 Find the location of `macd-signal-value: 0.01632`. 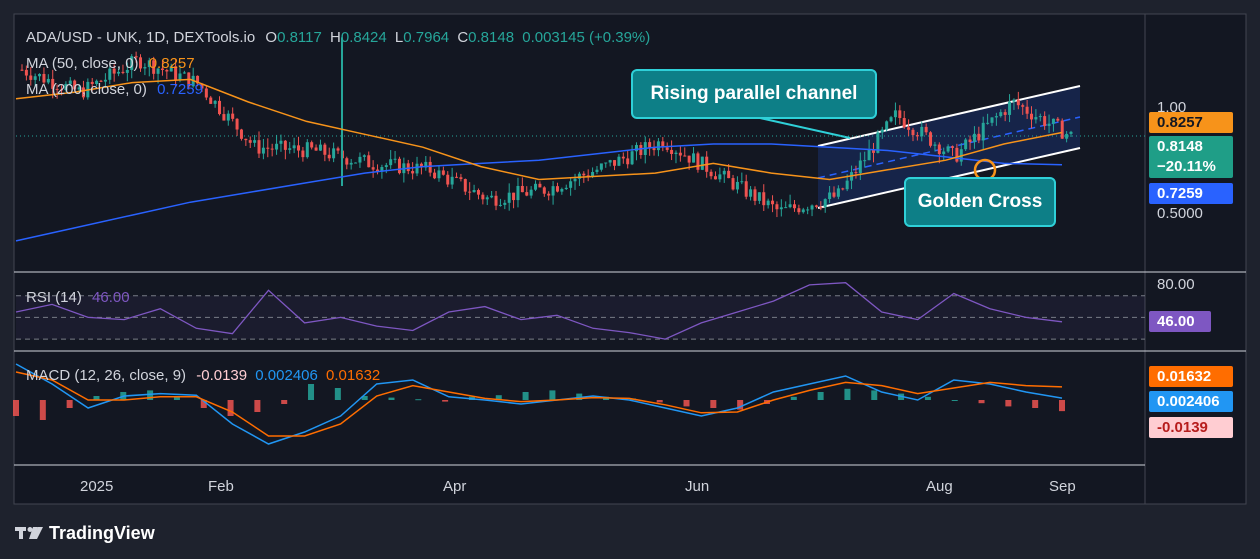

macd-signal-value: 0.01632 is located at coordinates (353, 375).